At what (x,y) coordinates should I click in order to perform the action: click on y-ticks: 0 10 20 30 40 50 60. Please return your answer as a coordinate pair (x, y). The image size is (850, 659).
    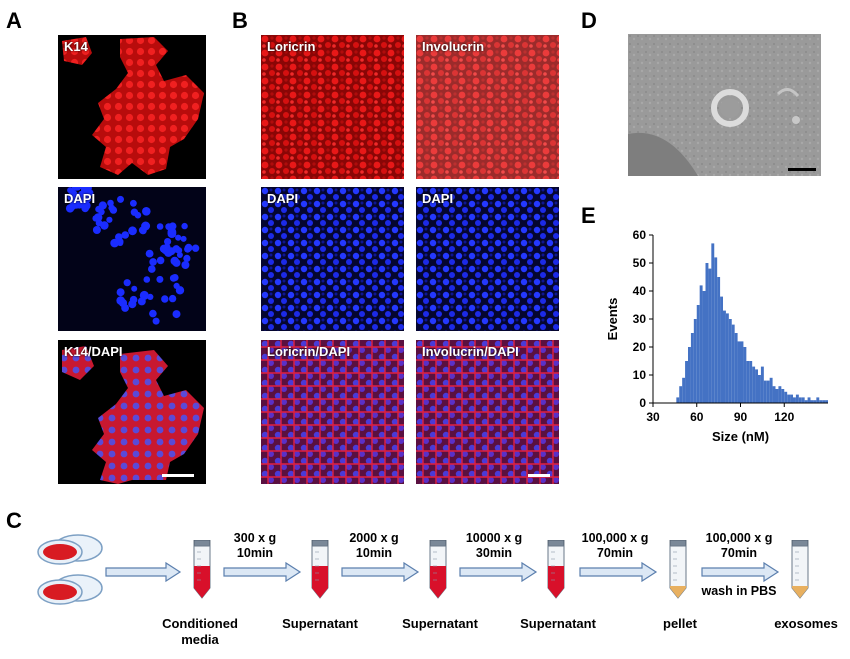
    Looking at the image, I should click on (643, 319).